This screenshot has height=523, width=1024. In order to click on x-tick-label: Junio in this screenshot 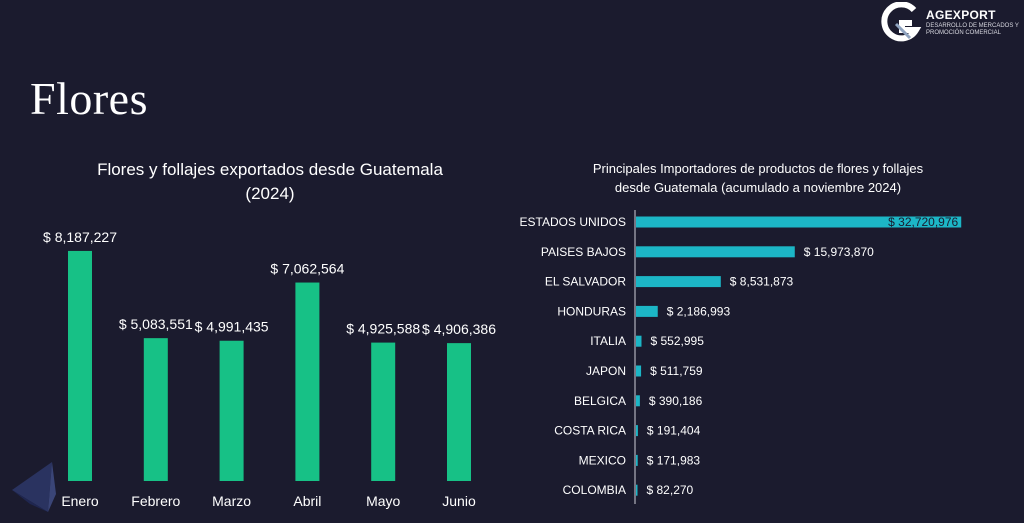, I will do `click(459, 501)`.